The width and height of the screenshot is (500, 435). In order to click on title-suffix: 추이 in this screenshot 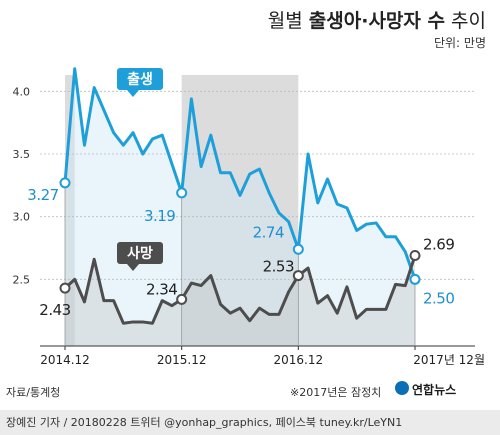, I will do `click(465, 21)`.